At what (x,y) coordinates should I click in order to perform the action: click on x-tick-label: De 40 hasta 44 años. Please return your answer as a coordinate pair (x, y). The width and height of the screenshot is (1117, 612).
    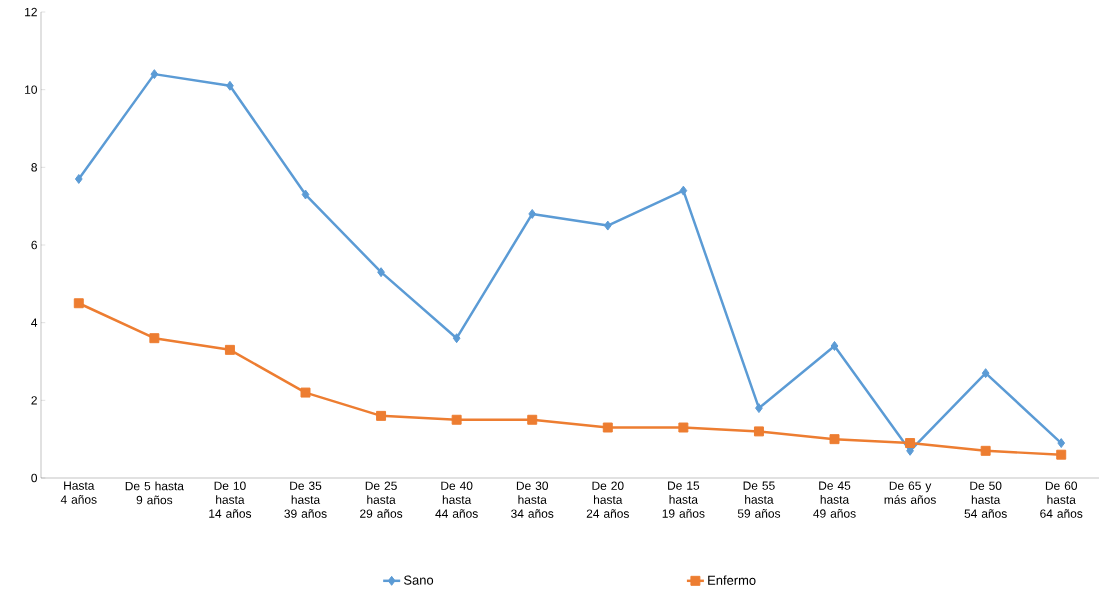
    Looking at the image, I should click on (456, 499).